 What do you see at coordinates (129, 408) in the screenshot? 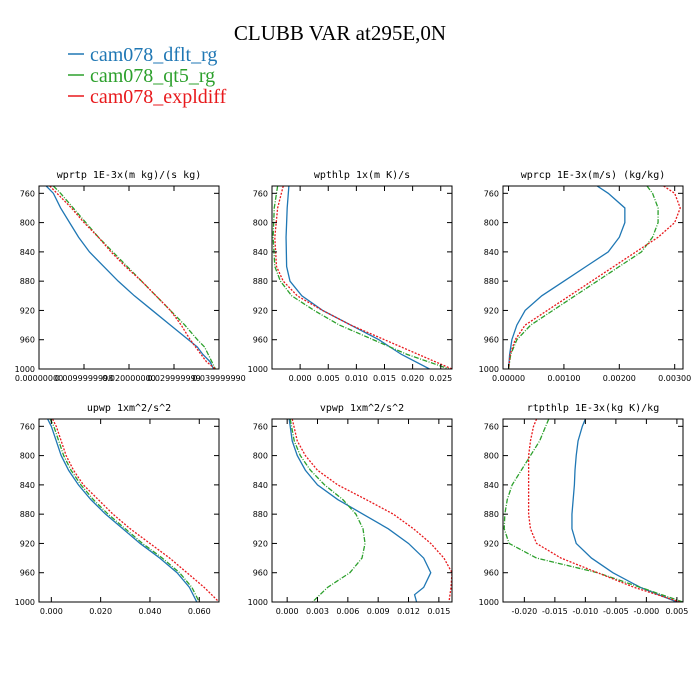
I see `panel-title: upwp 1xm^2/s^2` at bounding box center [129, 408].